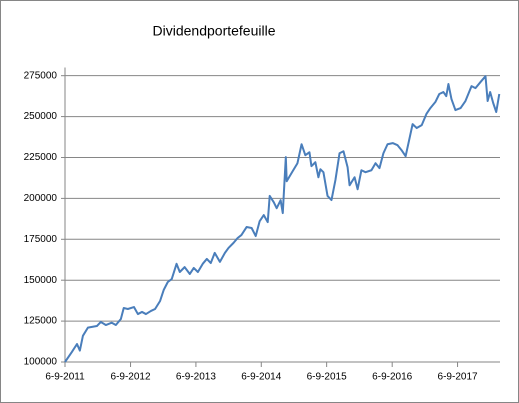 The width and height of the screenshot is (519, 403). Describe the element at coordinates (458, 377) in the screenshot. I see `x-tick-label: 6-9-2017` at that location.